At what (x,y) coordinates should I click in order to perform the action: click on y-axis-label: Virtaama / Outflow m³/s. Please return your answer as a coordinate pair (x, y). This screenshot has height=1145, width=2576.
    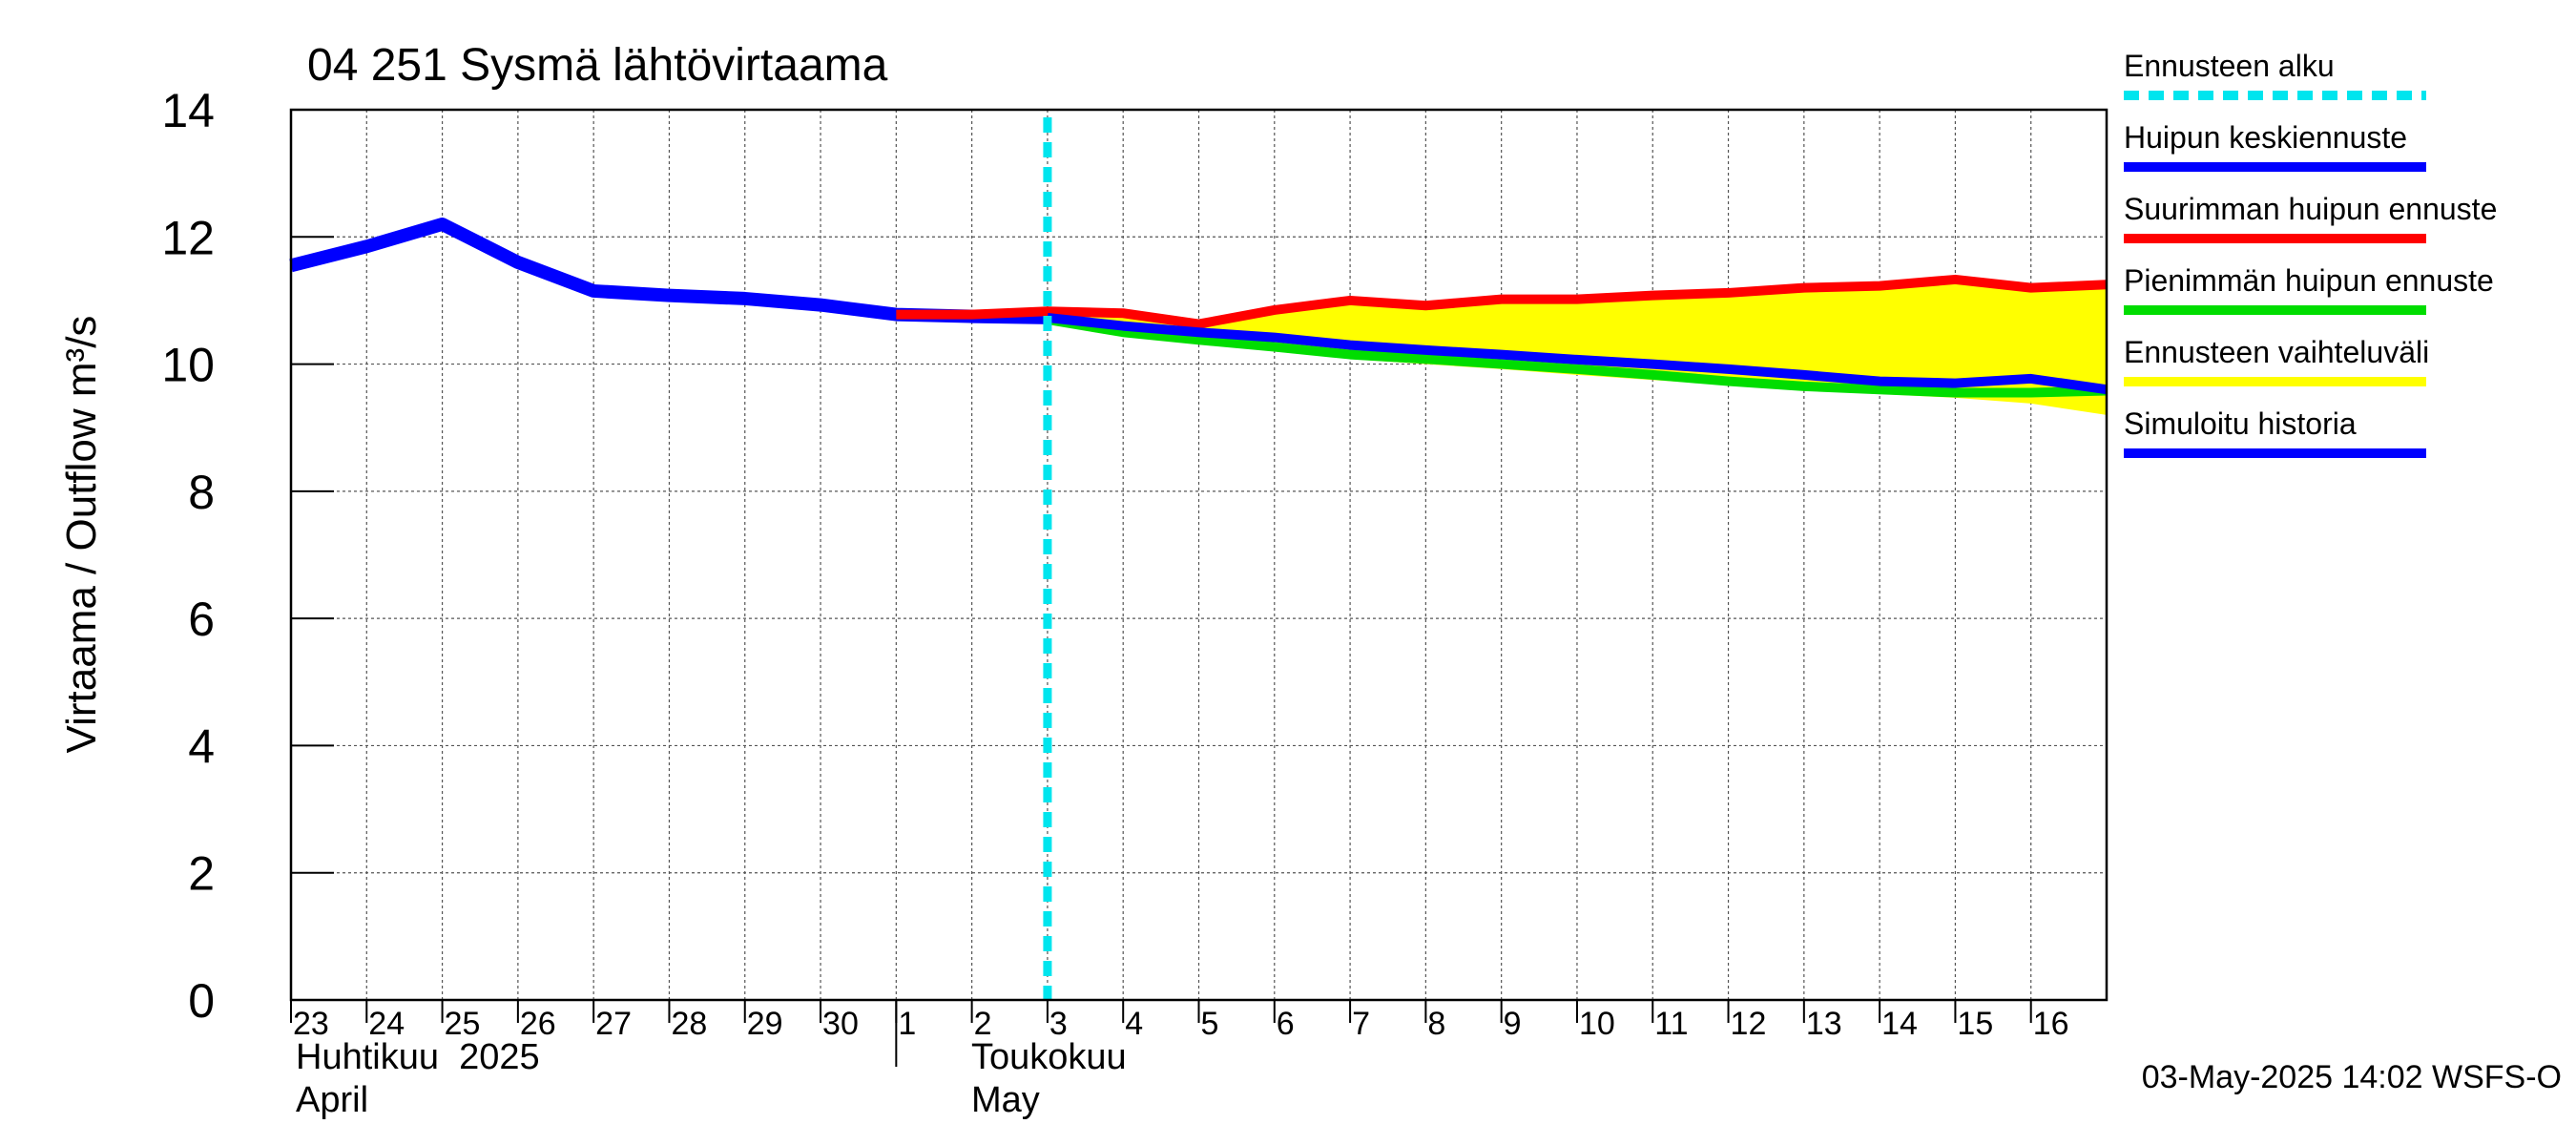
    Looking at the image, I should click on (81, 535).